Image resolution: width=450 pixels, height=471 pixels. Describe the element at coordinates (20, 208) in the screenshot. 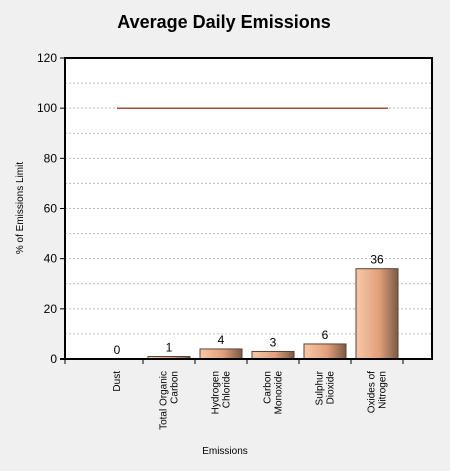

I see `y-axis-title: % of Emissions Limit` at that location.